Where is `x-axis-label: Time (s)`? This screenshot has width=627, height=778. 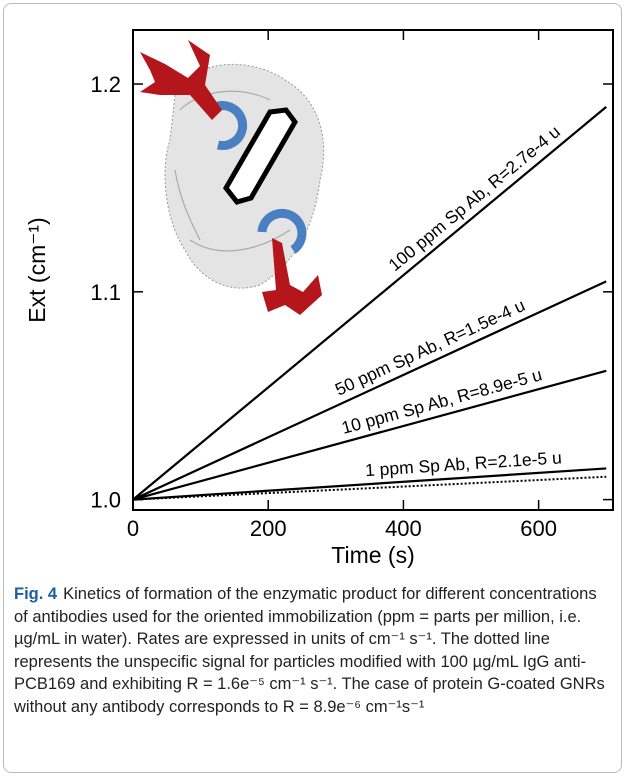 x-axis-label: Time (s) is located at coordinates (372, 555).